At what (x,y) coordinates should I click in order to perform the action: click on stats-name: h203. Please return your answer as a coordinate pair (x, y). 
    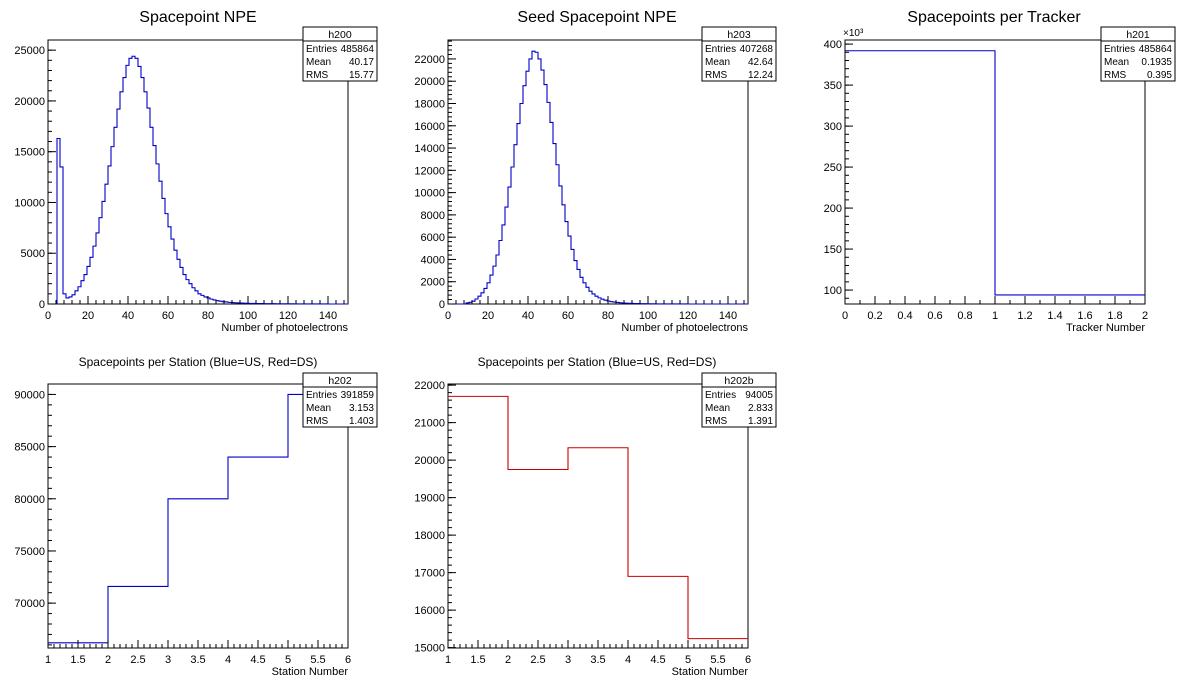
    Looking at the image, I should click on (739, 35).